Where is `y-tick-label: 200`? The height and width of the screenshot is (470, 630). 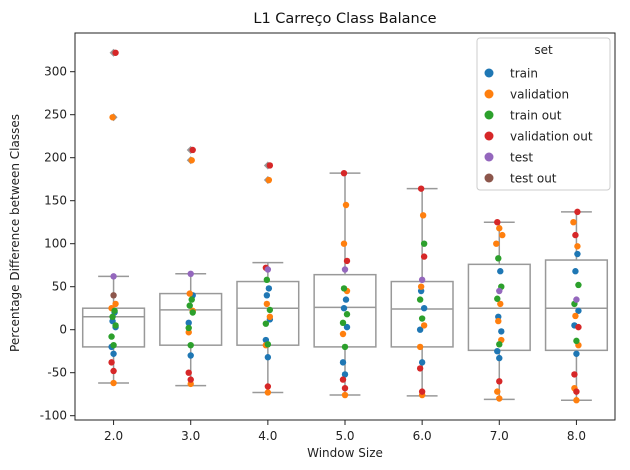
y-tick-label: 200 is located at coordinates (55, 158).